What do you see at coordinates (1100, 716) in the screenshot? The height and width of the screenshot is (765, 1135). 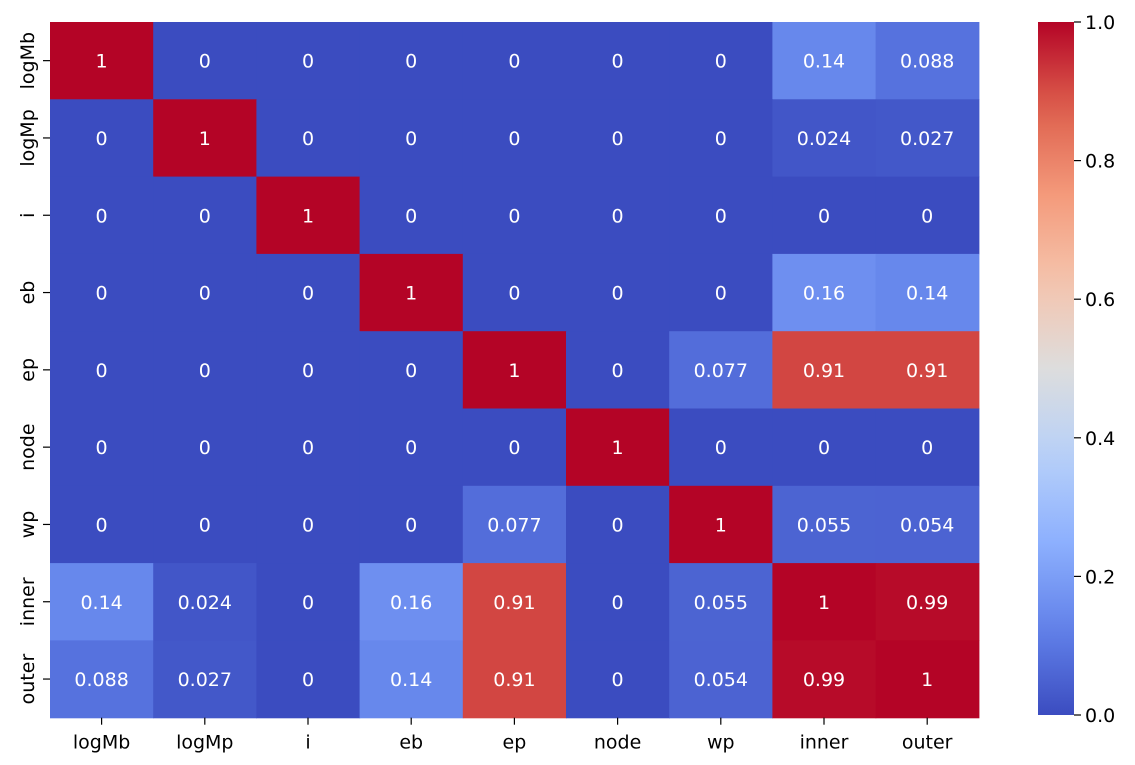 I see `colorbar-tick-label: 0.0` at bounding box center [1100, 716].